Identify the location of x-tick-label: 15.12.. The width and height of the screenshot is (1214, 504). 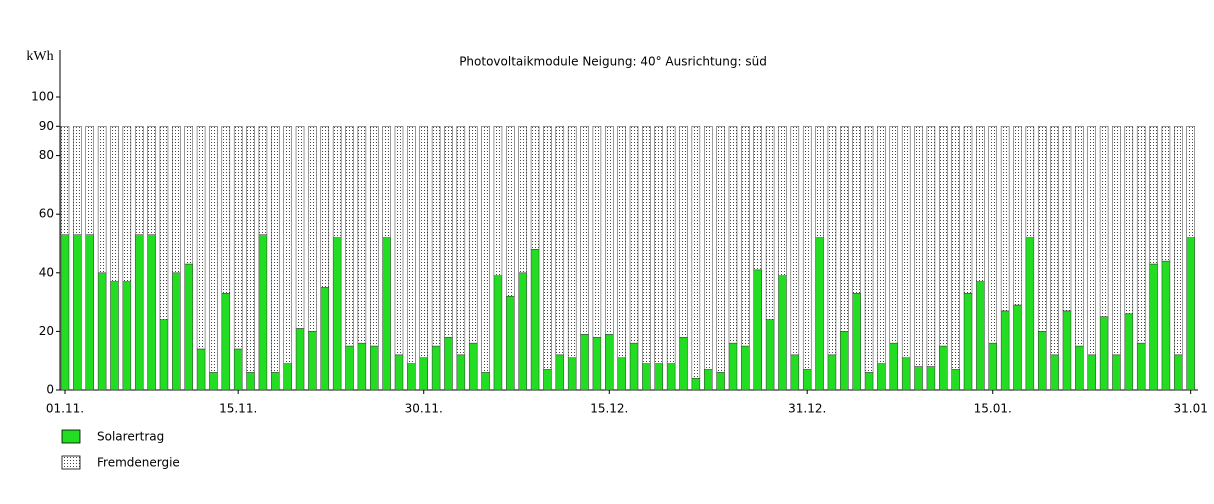
(609, 409).